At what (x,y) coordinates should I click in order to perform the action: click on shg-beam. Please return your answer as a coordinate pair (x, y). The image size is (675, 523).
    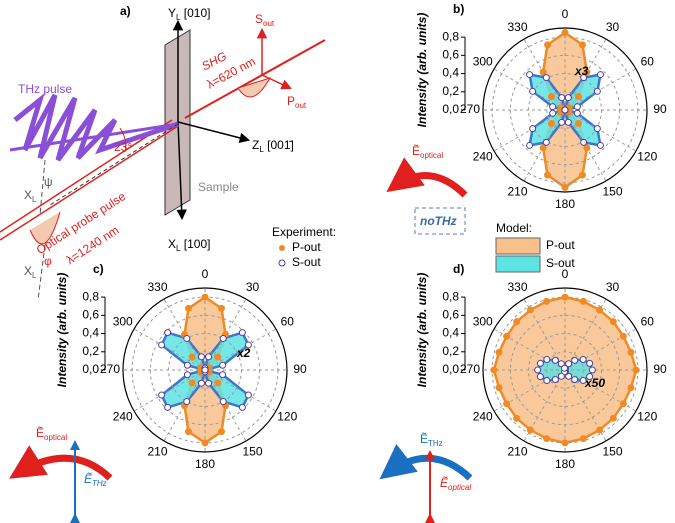
    Looking at the image, I should click on (255, 79).